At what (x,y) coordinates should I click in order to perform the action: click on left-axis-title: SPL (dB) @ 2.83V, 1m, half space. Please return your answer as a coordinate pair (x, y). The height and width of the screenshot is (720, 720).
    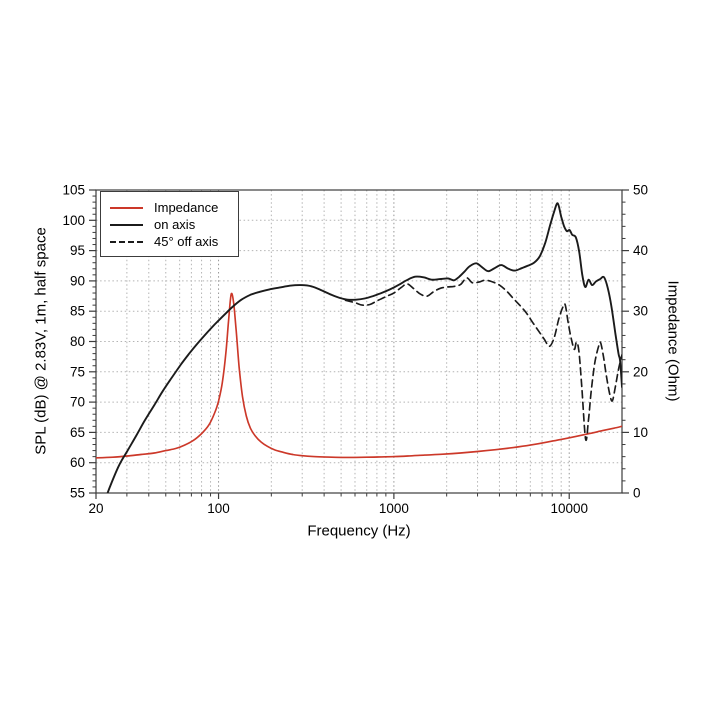
    Looking at the image, I should click on (41, 341).